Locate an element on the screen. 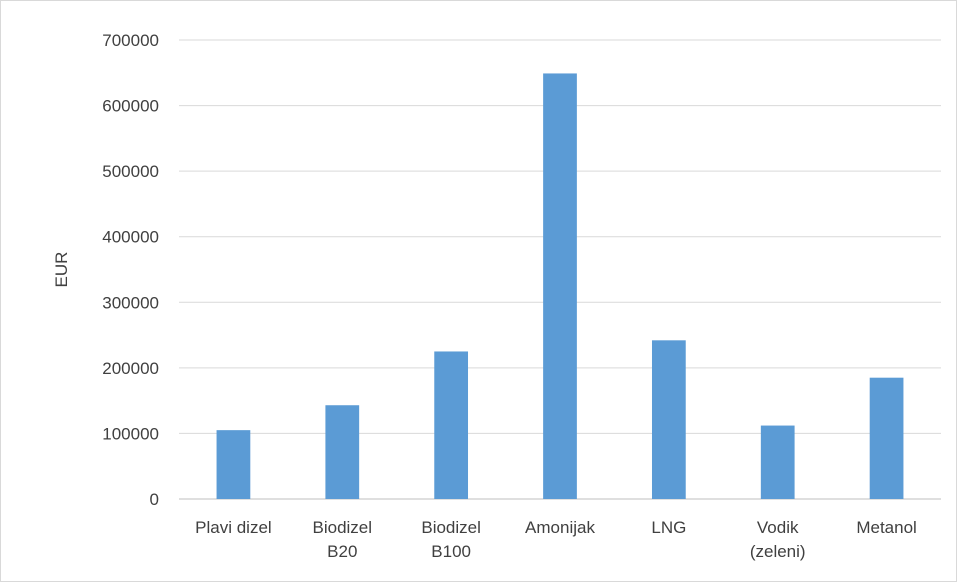 This screenshot has height=583, width=958. y-tick-label: 600000 is located at coordinates (130, 106).